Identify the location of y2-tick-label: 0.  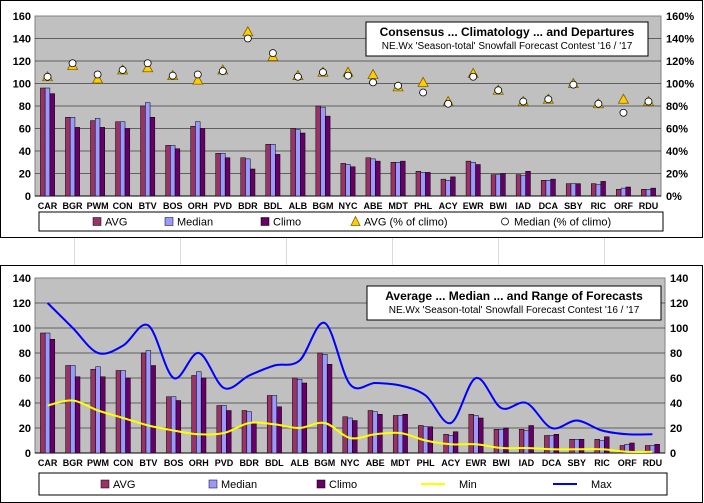
(673, 454).